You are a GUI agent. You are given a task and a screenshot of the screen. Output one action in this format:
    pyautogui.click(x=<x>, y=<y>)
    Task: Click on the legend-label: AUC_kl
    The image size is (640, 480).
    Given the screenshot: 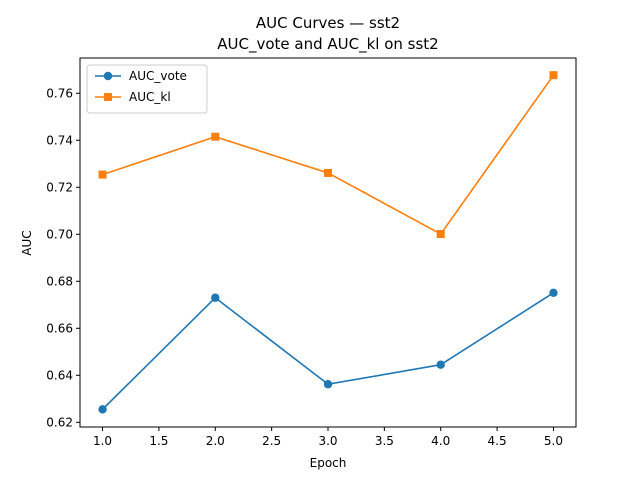 What is the action you would take?
    pyautogui.click(x=150, y=97)
    